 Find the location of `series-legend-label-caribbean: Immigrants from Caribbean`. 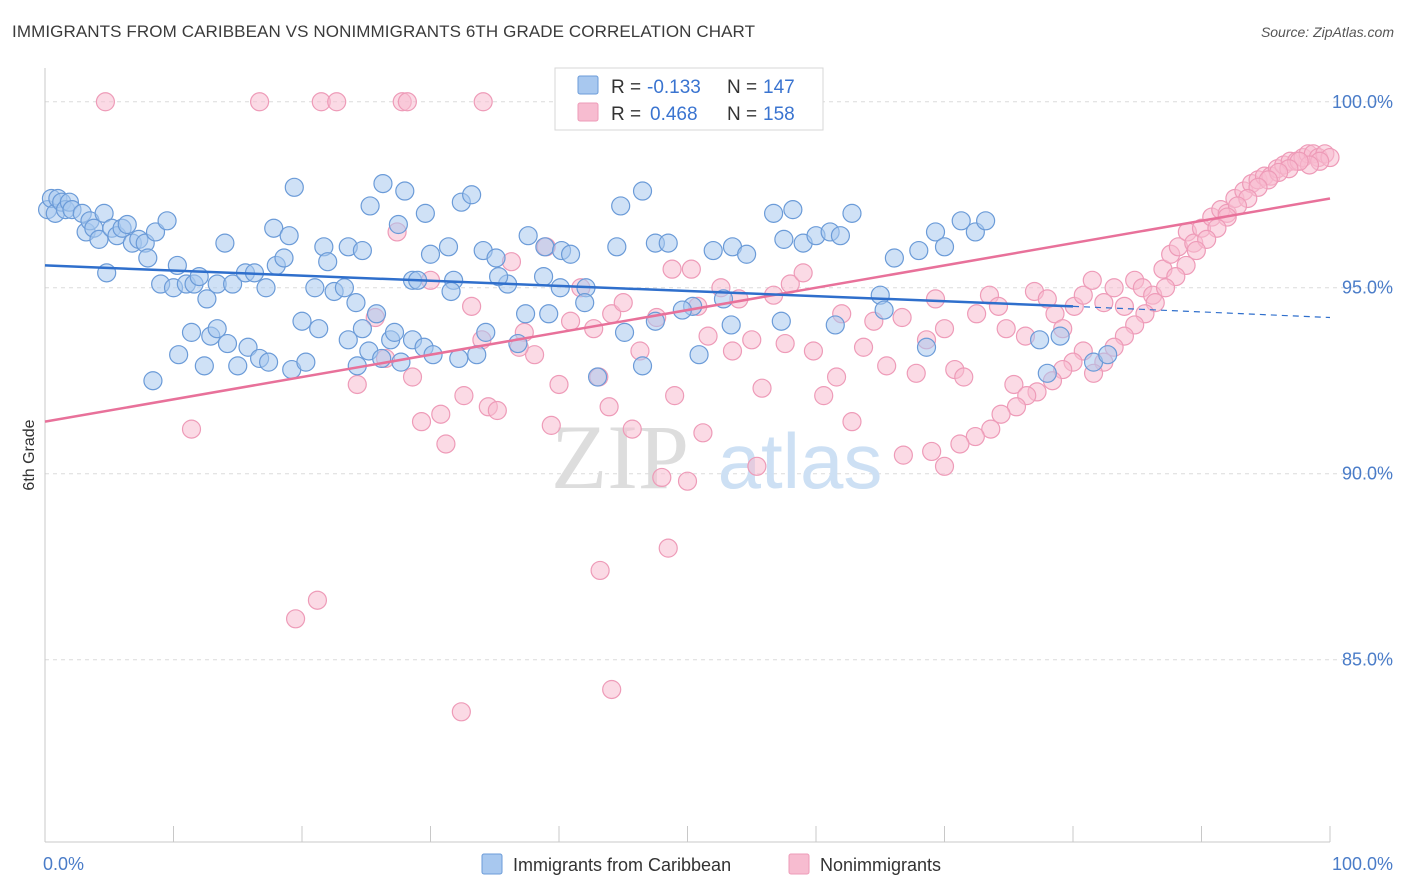

series-legend-label-caribbean: Immigrants from Caribbean is located at coordinates (622, 865).